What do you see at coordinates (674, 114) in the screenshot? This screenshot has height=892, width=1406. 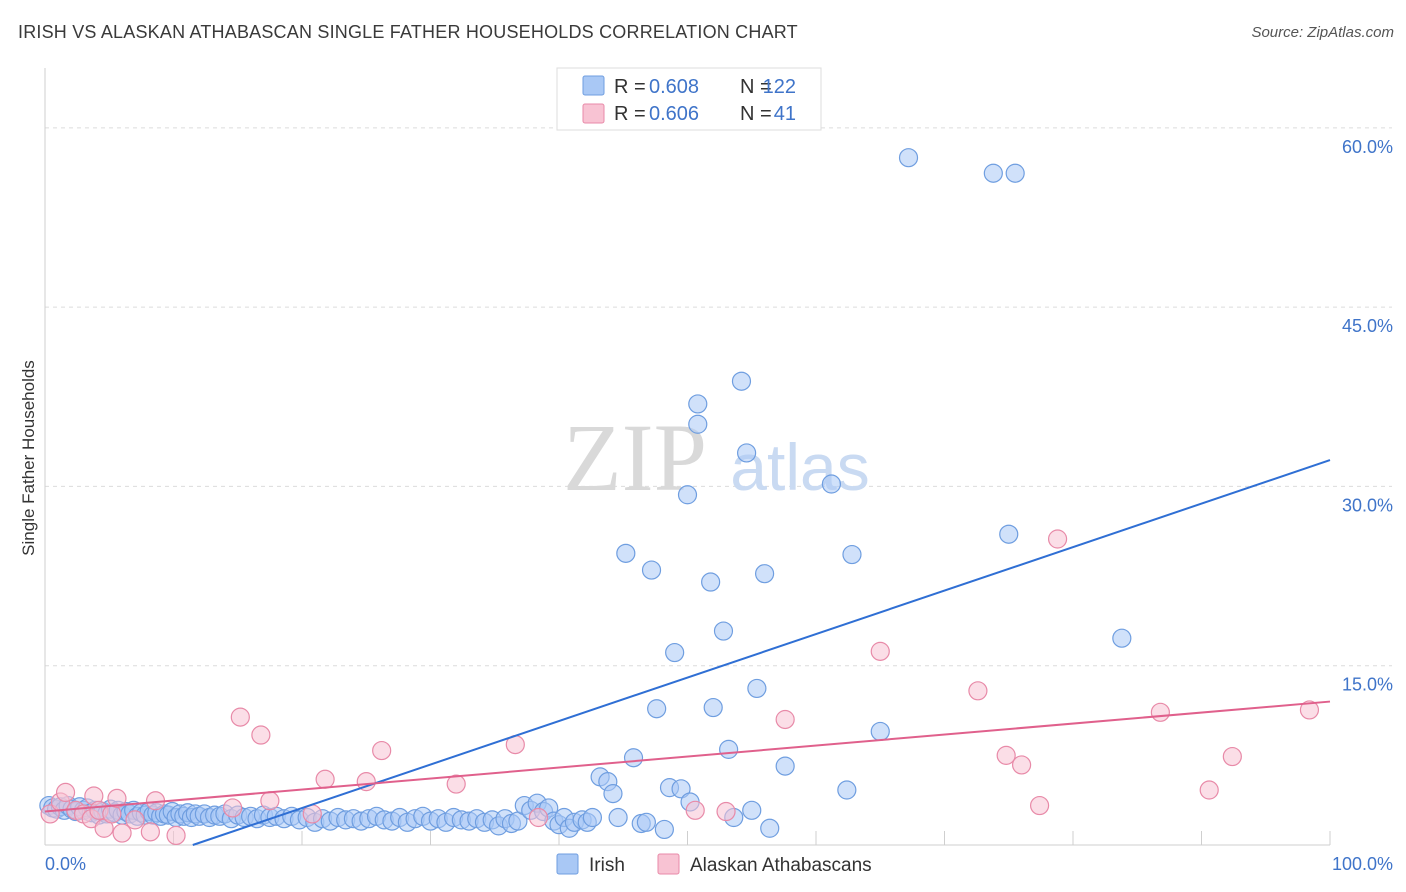 I see `stats-r-value-alaskan: 0.606` at bounding box center [674, 114].